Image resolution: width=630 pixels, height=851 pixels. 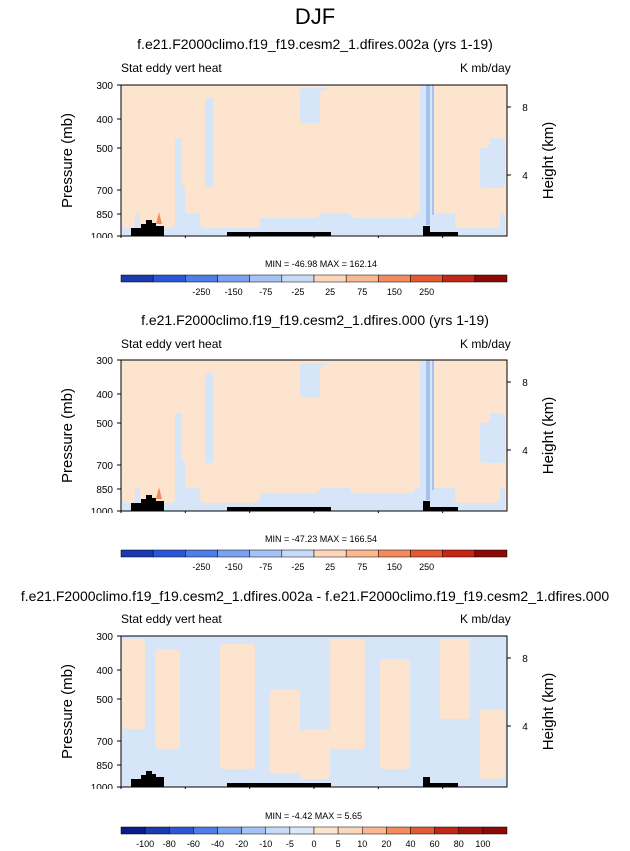 I want to click on panel-1-colorbar: -250 -150 -75 -25 25 75 150 250, so click(x=314, y=285).